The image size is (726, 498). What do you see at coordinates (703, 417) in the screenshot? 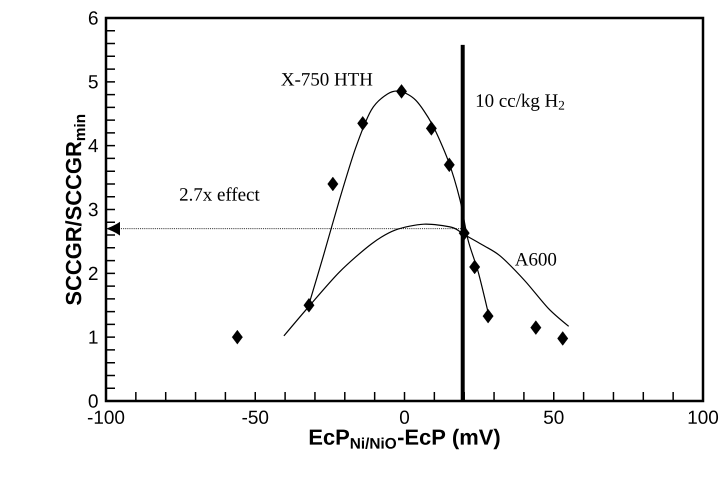
I see `x-tick-label: 100` at bounding box center [703, 417].